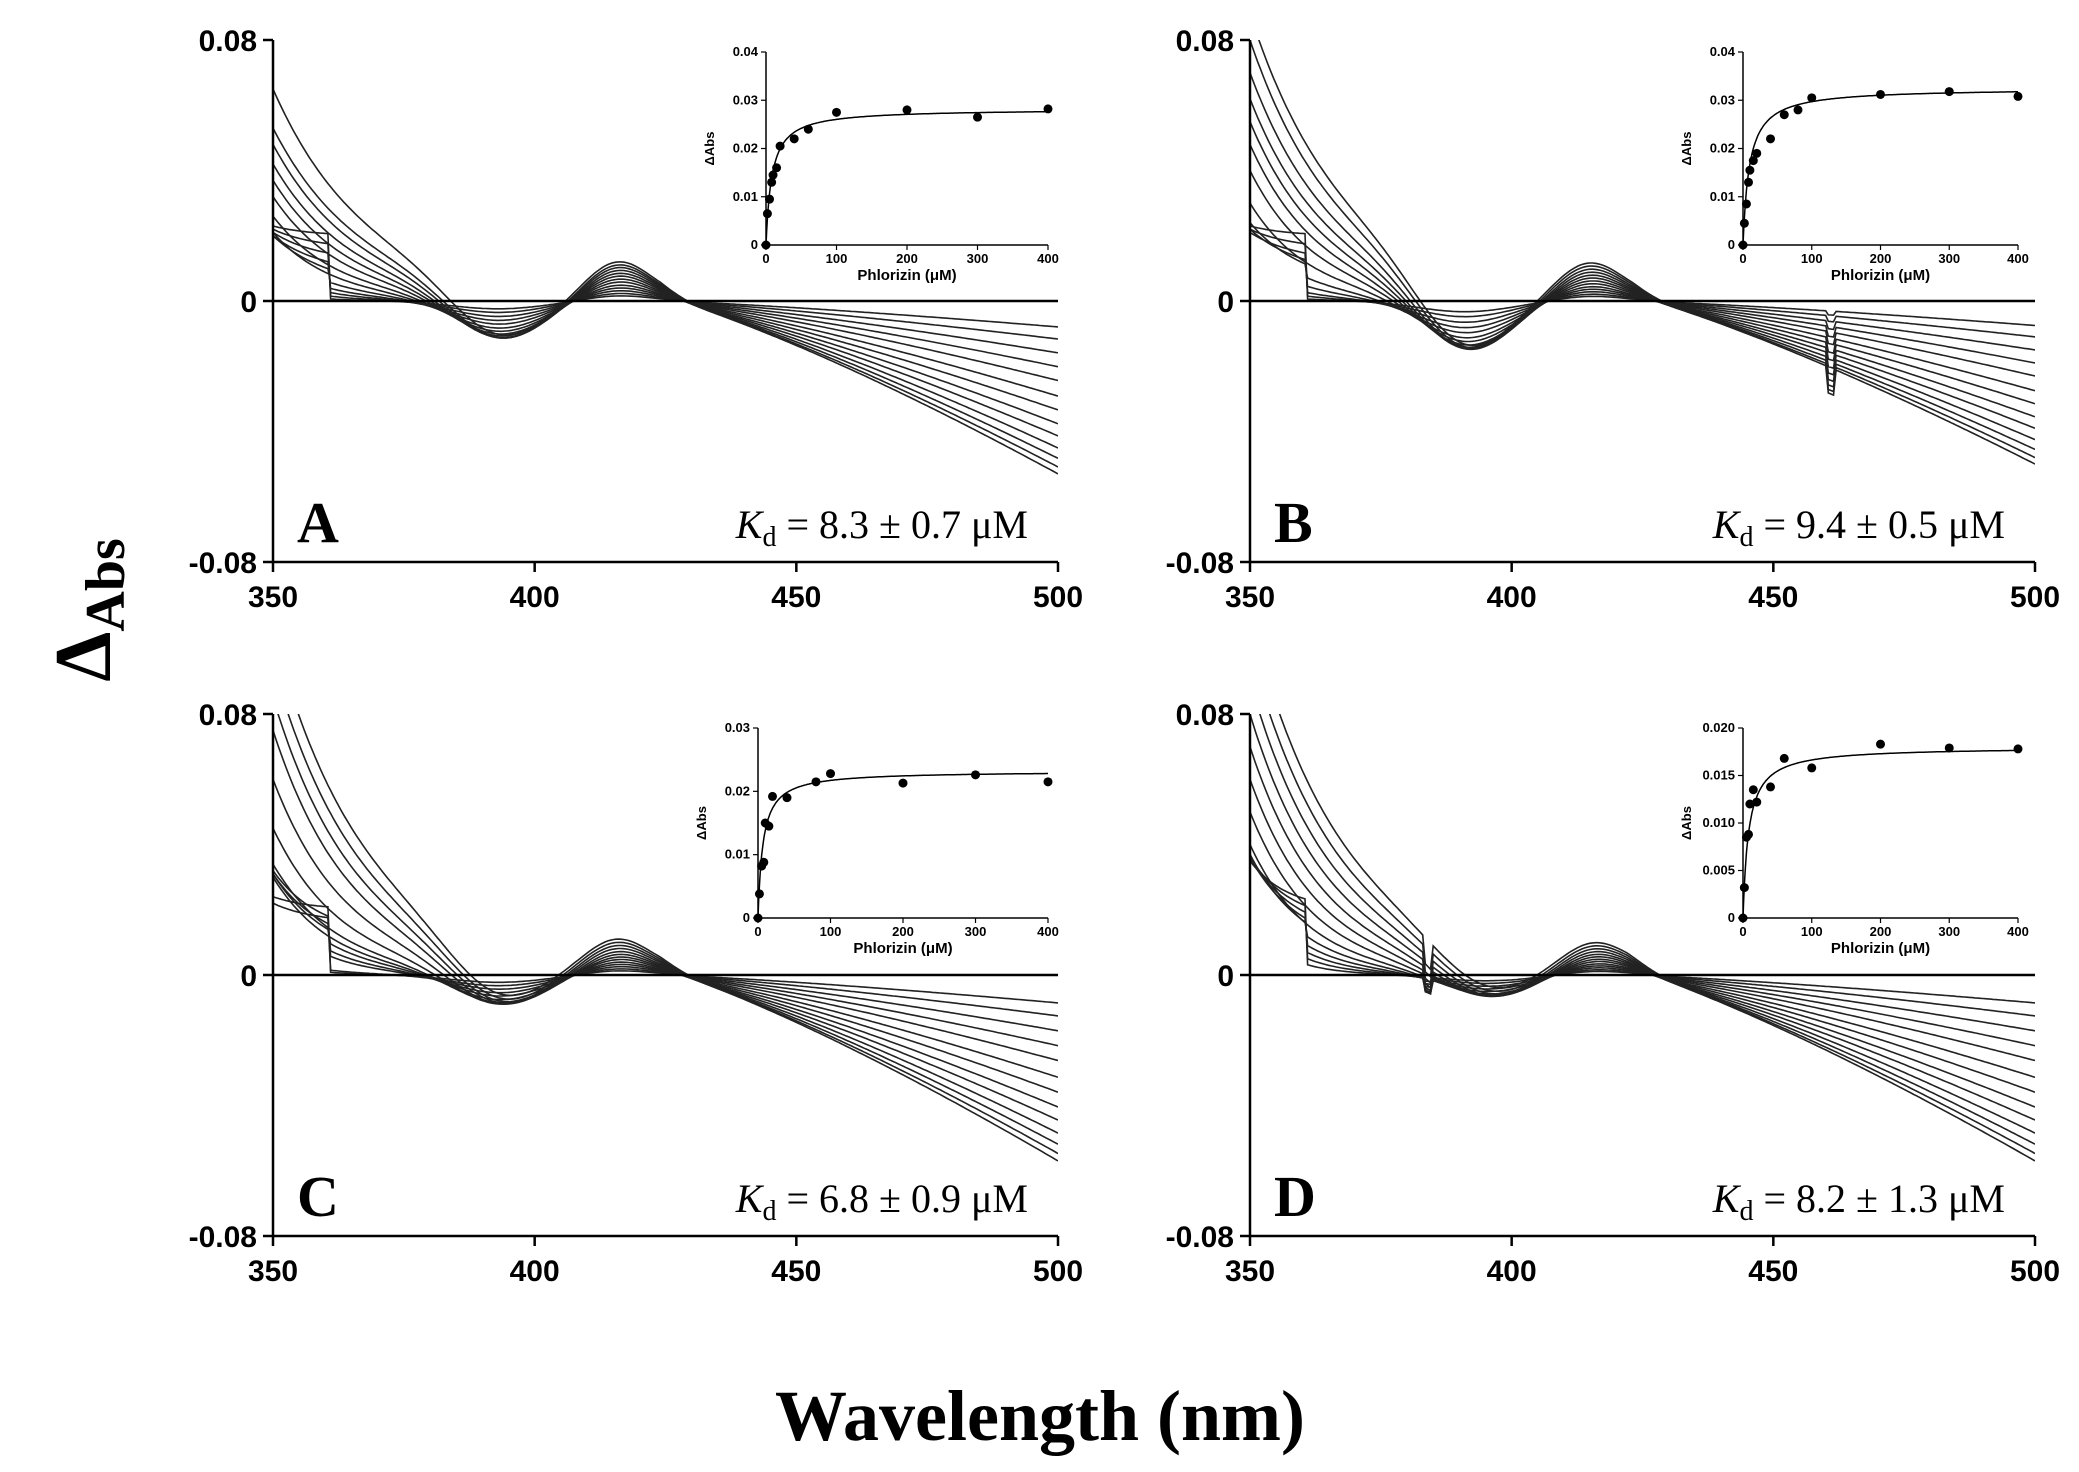 Image resolution: width=2079 pixels, height=1472 pixels. What do you see at coordinates (906, 275) in the screenshot?
I see `inset-x-label: Phlorizin (μM)` at bounding box center [906, 275].